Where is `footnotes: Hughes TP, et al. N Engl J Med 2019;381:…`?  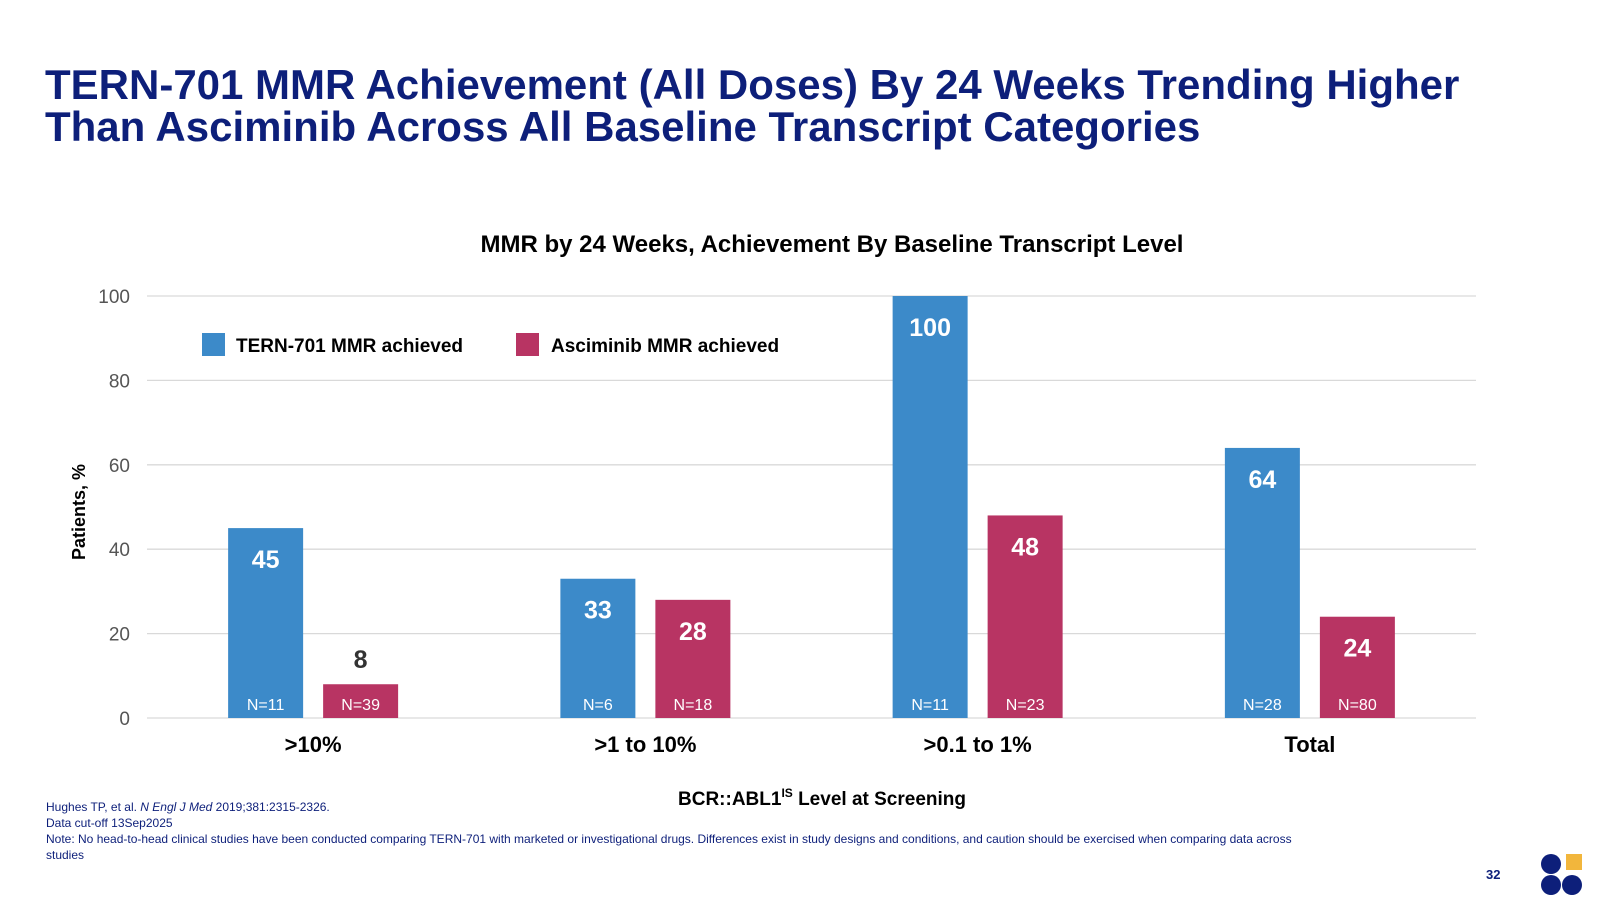
footnotes: Hughes TP, et al. N Engl J Med 2019;381:… is located at coordinates (676, 831).